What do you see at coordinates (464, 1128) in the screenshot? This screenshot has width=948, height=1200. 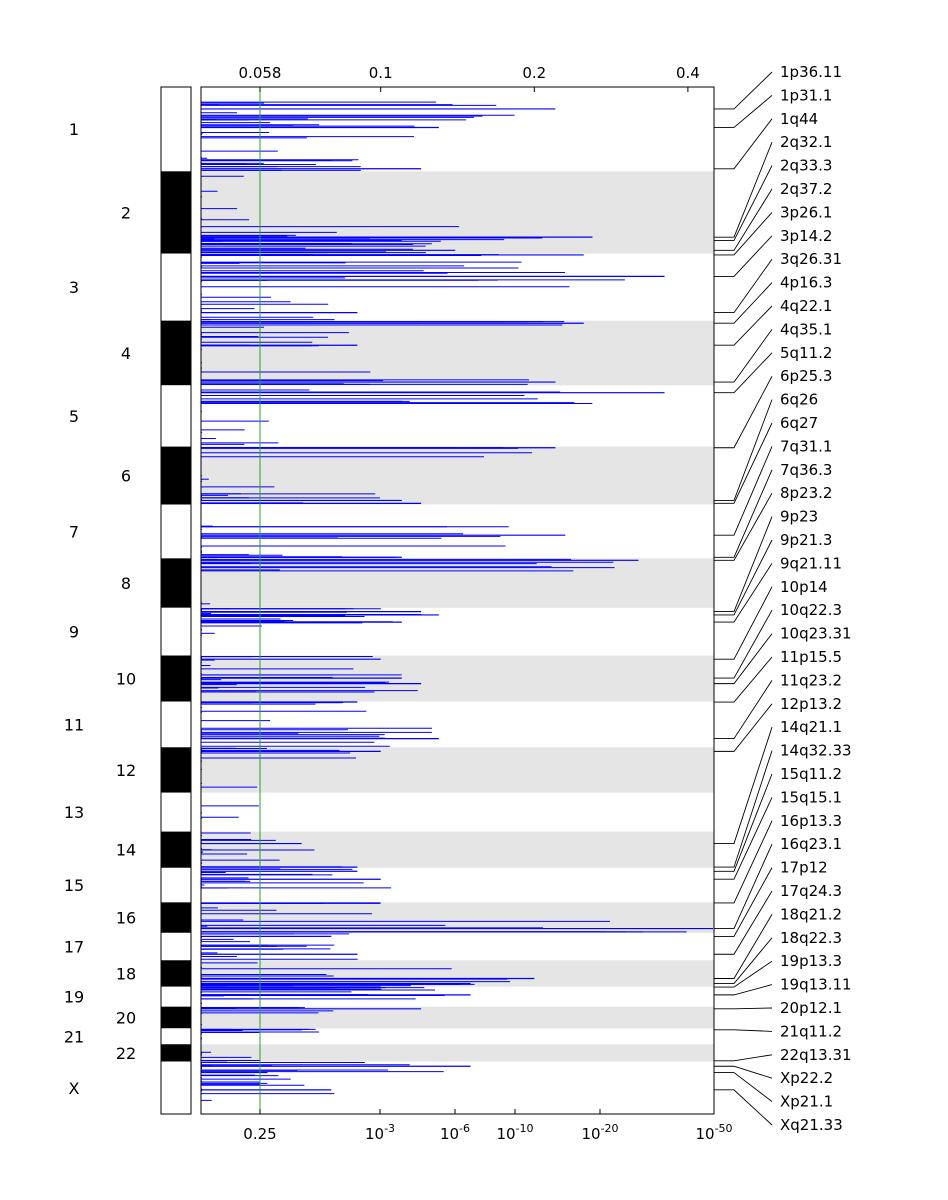 I see `tick-exponent: -6` at bounding box center [464, 1128].